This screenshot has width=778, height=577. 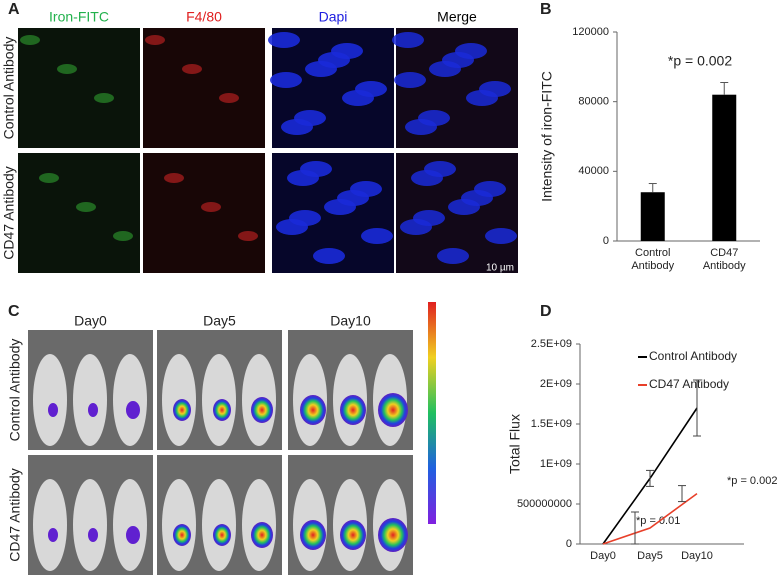 I want to click on color-bar, so click(x=432, y=413).